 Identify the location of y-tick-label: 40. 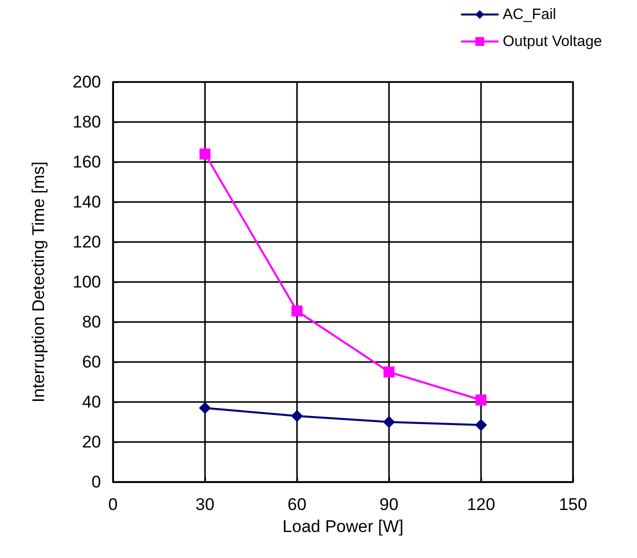
(91, 402).